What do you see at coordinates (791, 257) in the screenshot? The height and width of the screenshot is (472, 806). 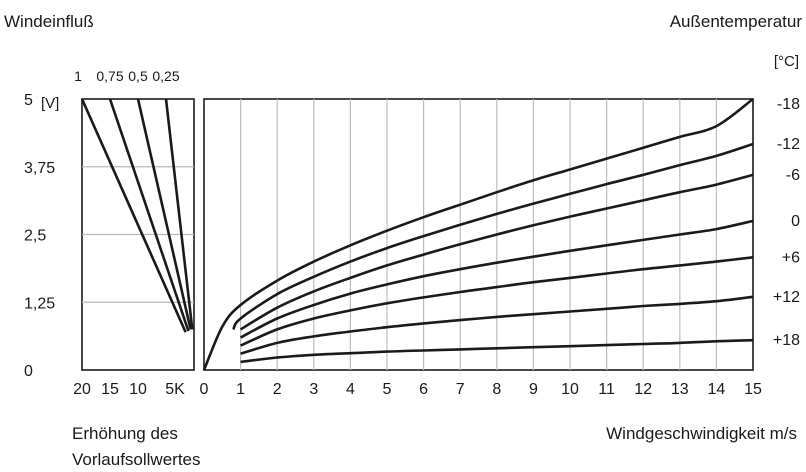 I see `right-series-label: +6` at bounding box center [791, 257].